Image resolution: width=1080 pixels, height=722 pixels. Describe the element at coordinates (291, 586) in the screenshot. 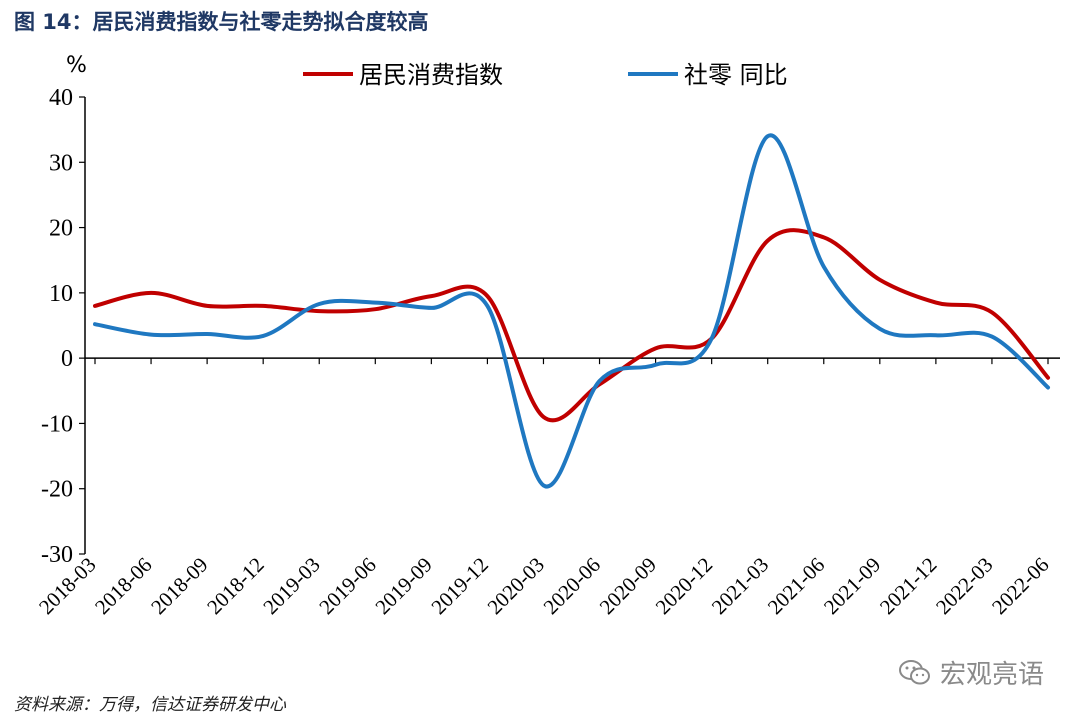

I see `x-tick-label: 2019-03` at that location.